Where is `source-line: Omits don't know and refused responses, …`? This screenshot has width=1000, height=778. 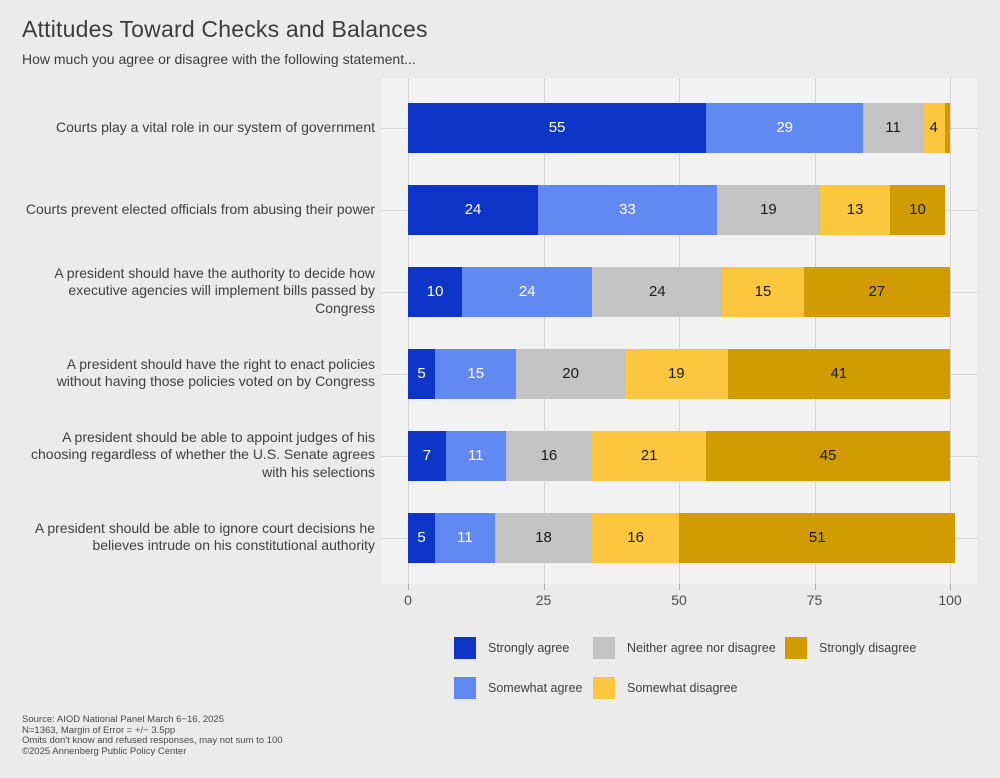 source-line: Omits don't know and refused responses, … is located at coordinates (152, 740).